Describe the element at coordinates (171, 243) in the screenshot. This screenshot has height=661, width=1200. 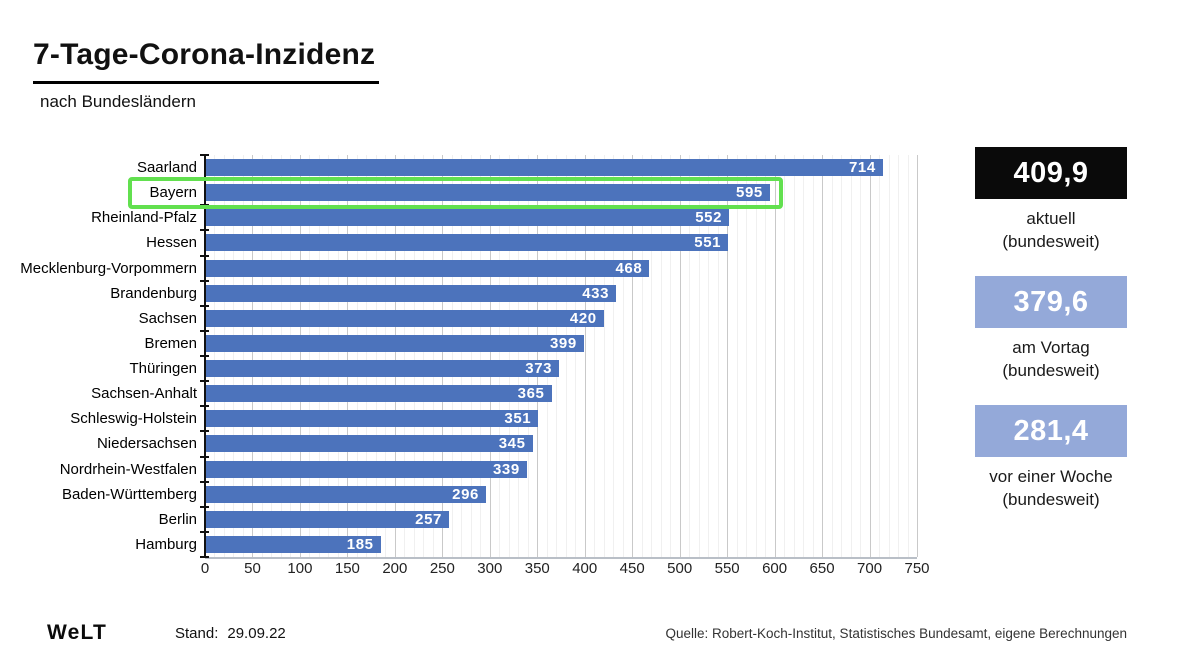
I see `category-label: Hessen` at that location.